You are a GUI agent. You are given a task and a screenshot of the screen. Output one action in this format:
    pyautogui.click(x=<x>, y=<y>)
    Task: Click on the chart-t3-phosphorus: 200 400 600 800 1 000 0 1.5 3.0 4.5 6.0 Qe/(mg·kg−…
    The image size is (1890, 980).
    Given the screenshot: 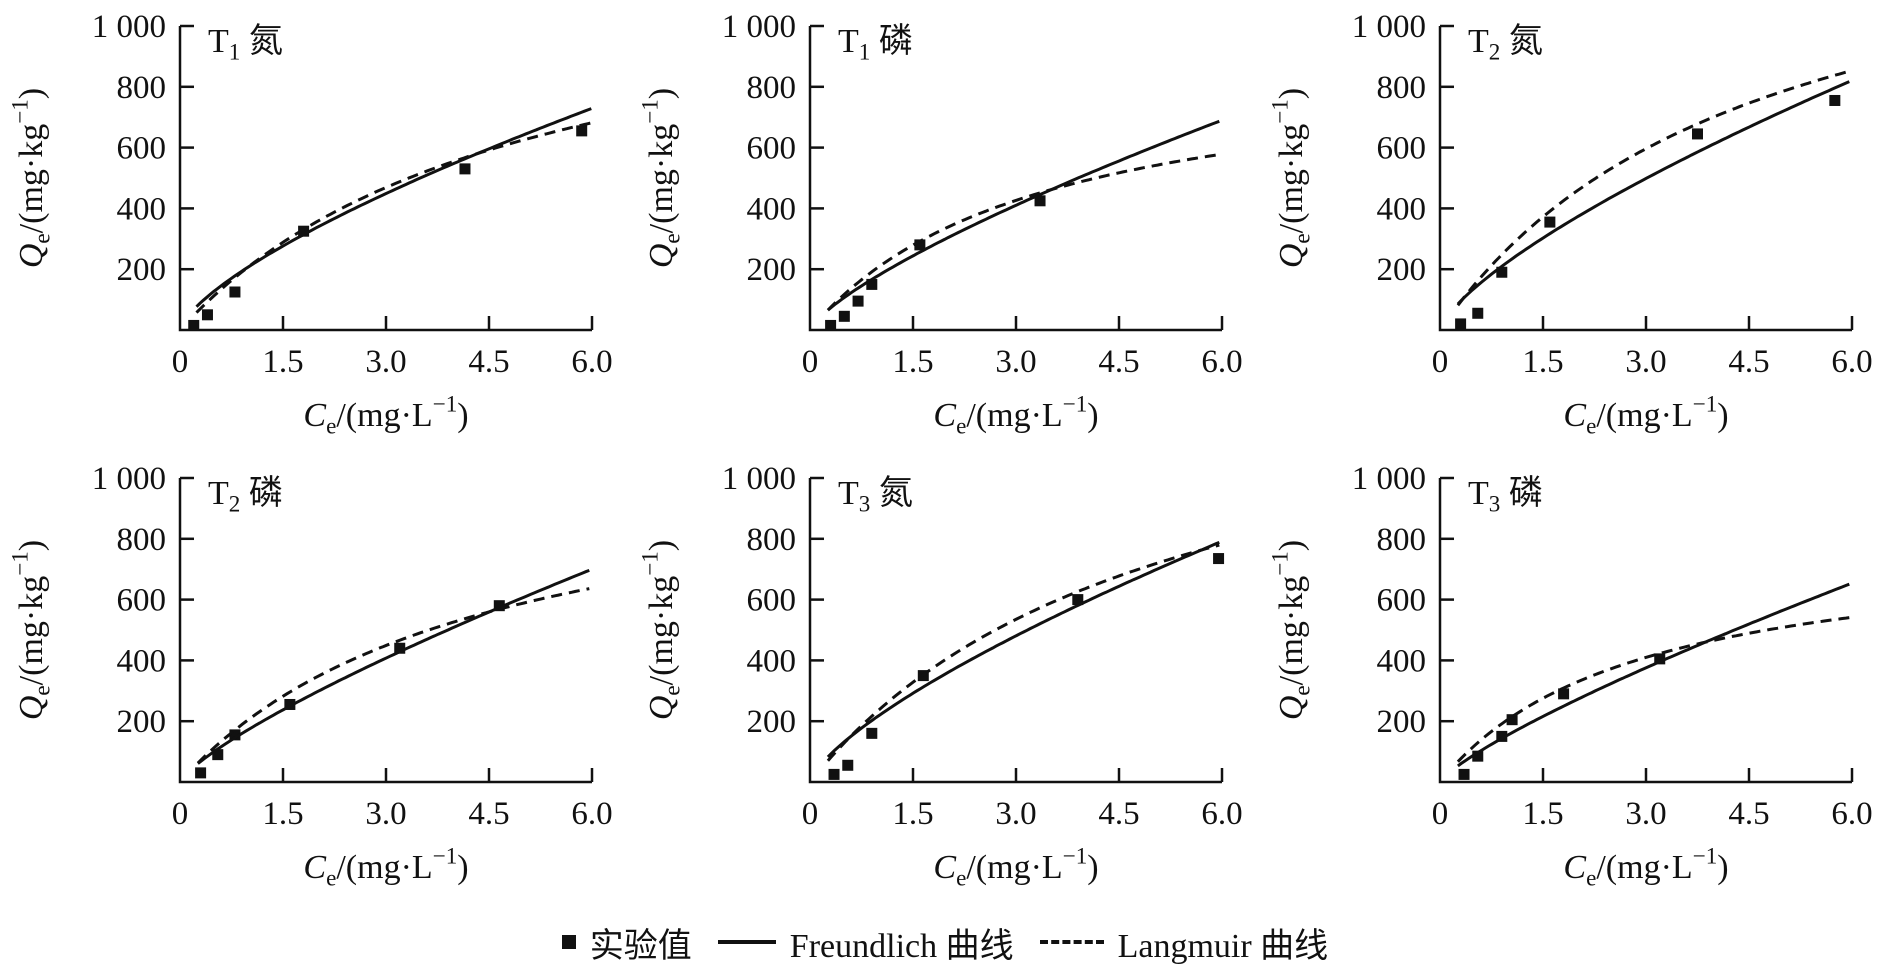 What is the action you would take?
    pyautogui.click(x=1570, y=676)
    